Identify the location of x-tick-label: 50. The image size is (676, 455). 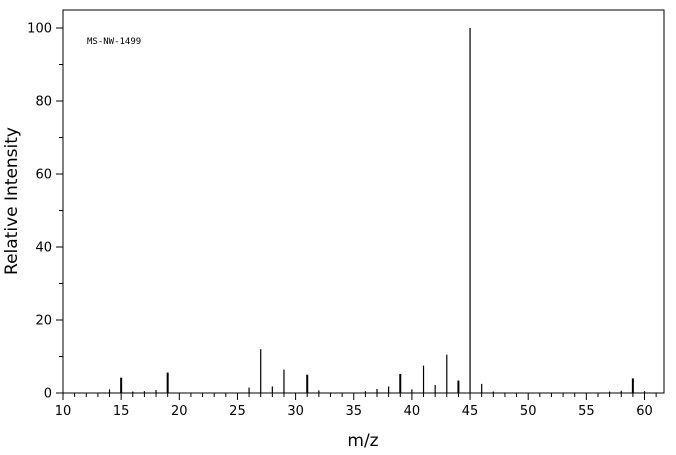
(528, 411).